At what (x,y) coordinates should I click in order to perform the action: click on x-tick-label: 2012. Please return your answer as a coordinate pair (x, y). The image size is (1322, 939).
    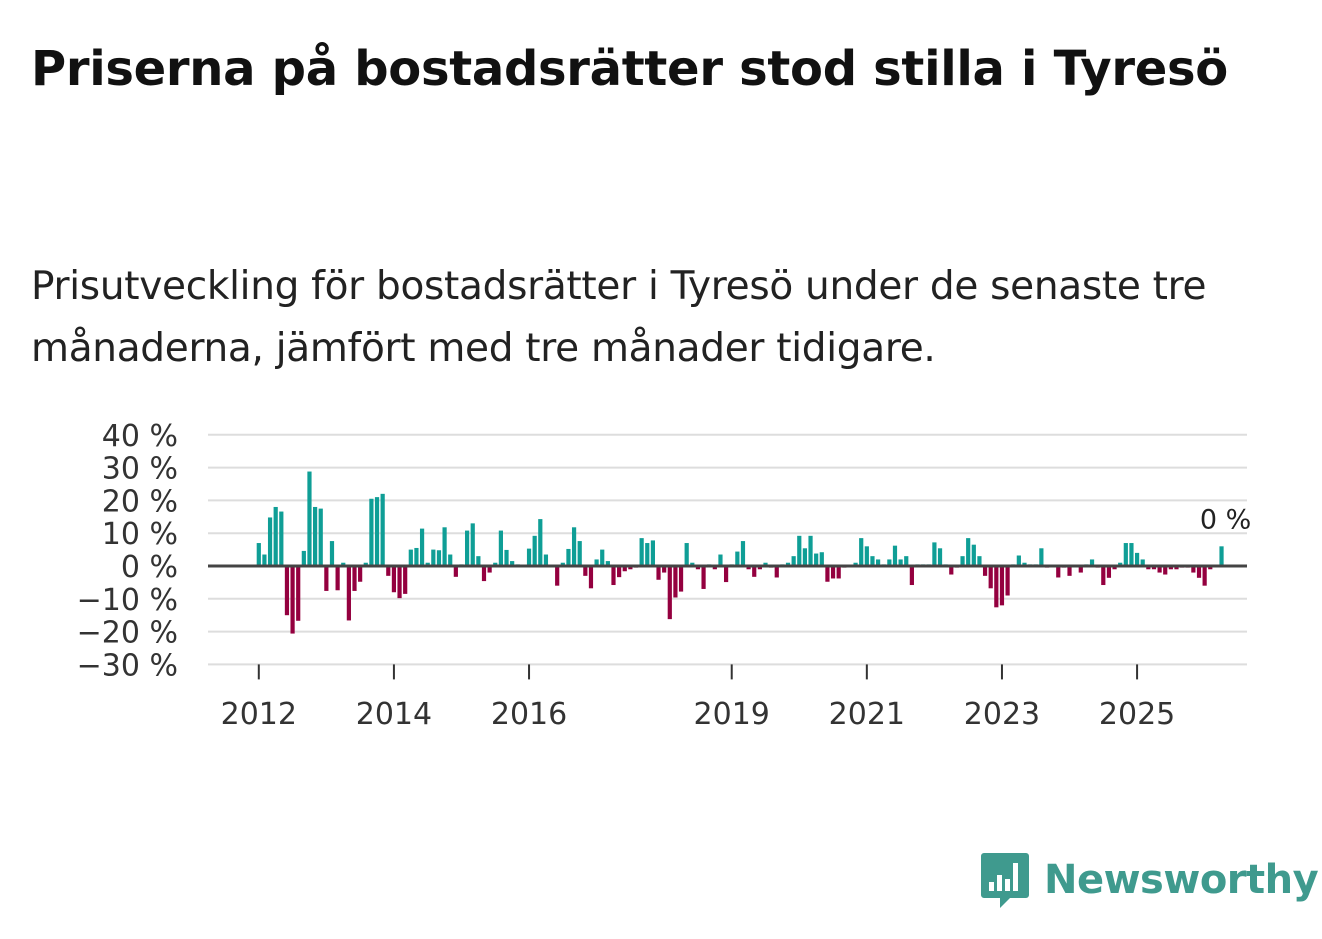
    Looking at the image, I should click on (259, 714).